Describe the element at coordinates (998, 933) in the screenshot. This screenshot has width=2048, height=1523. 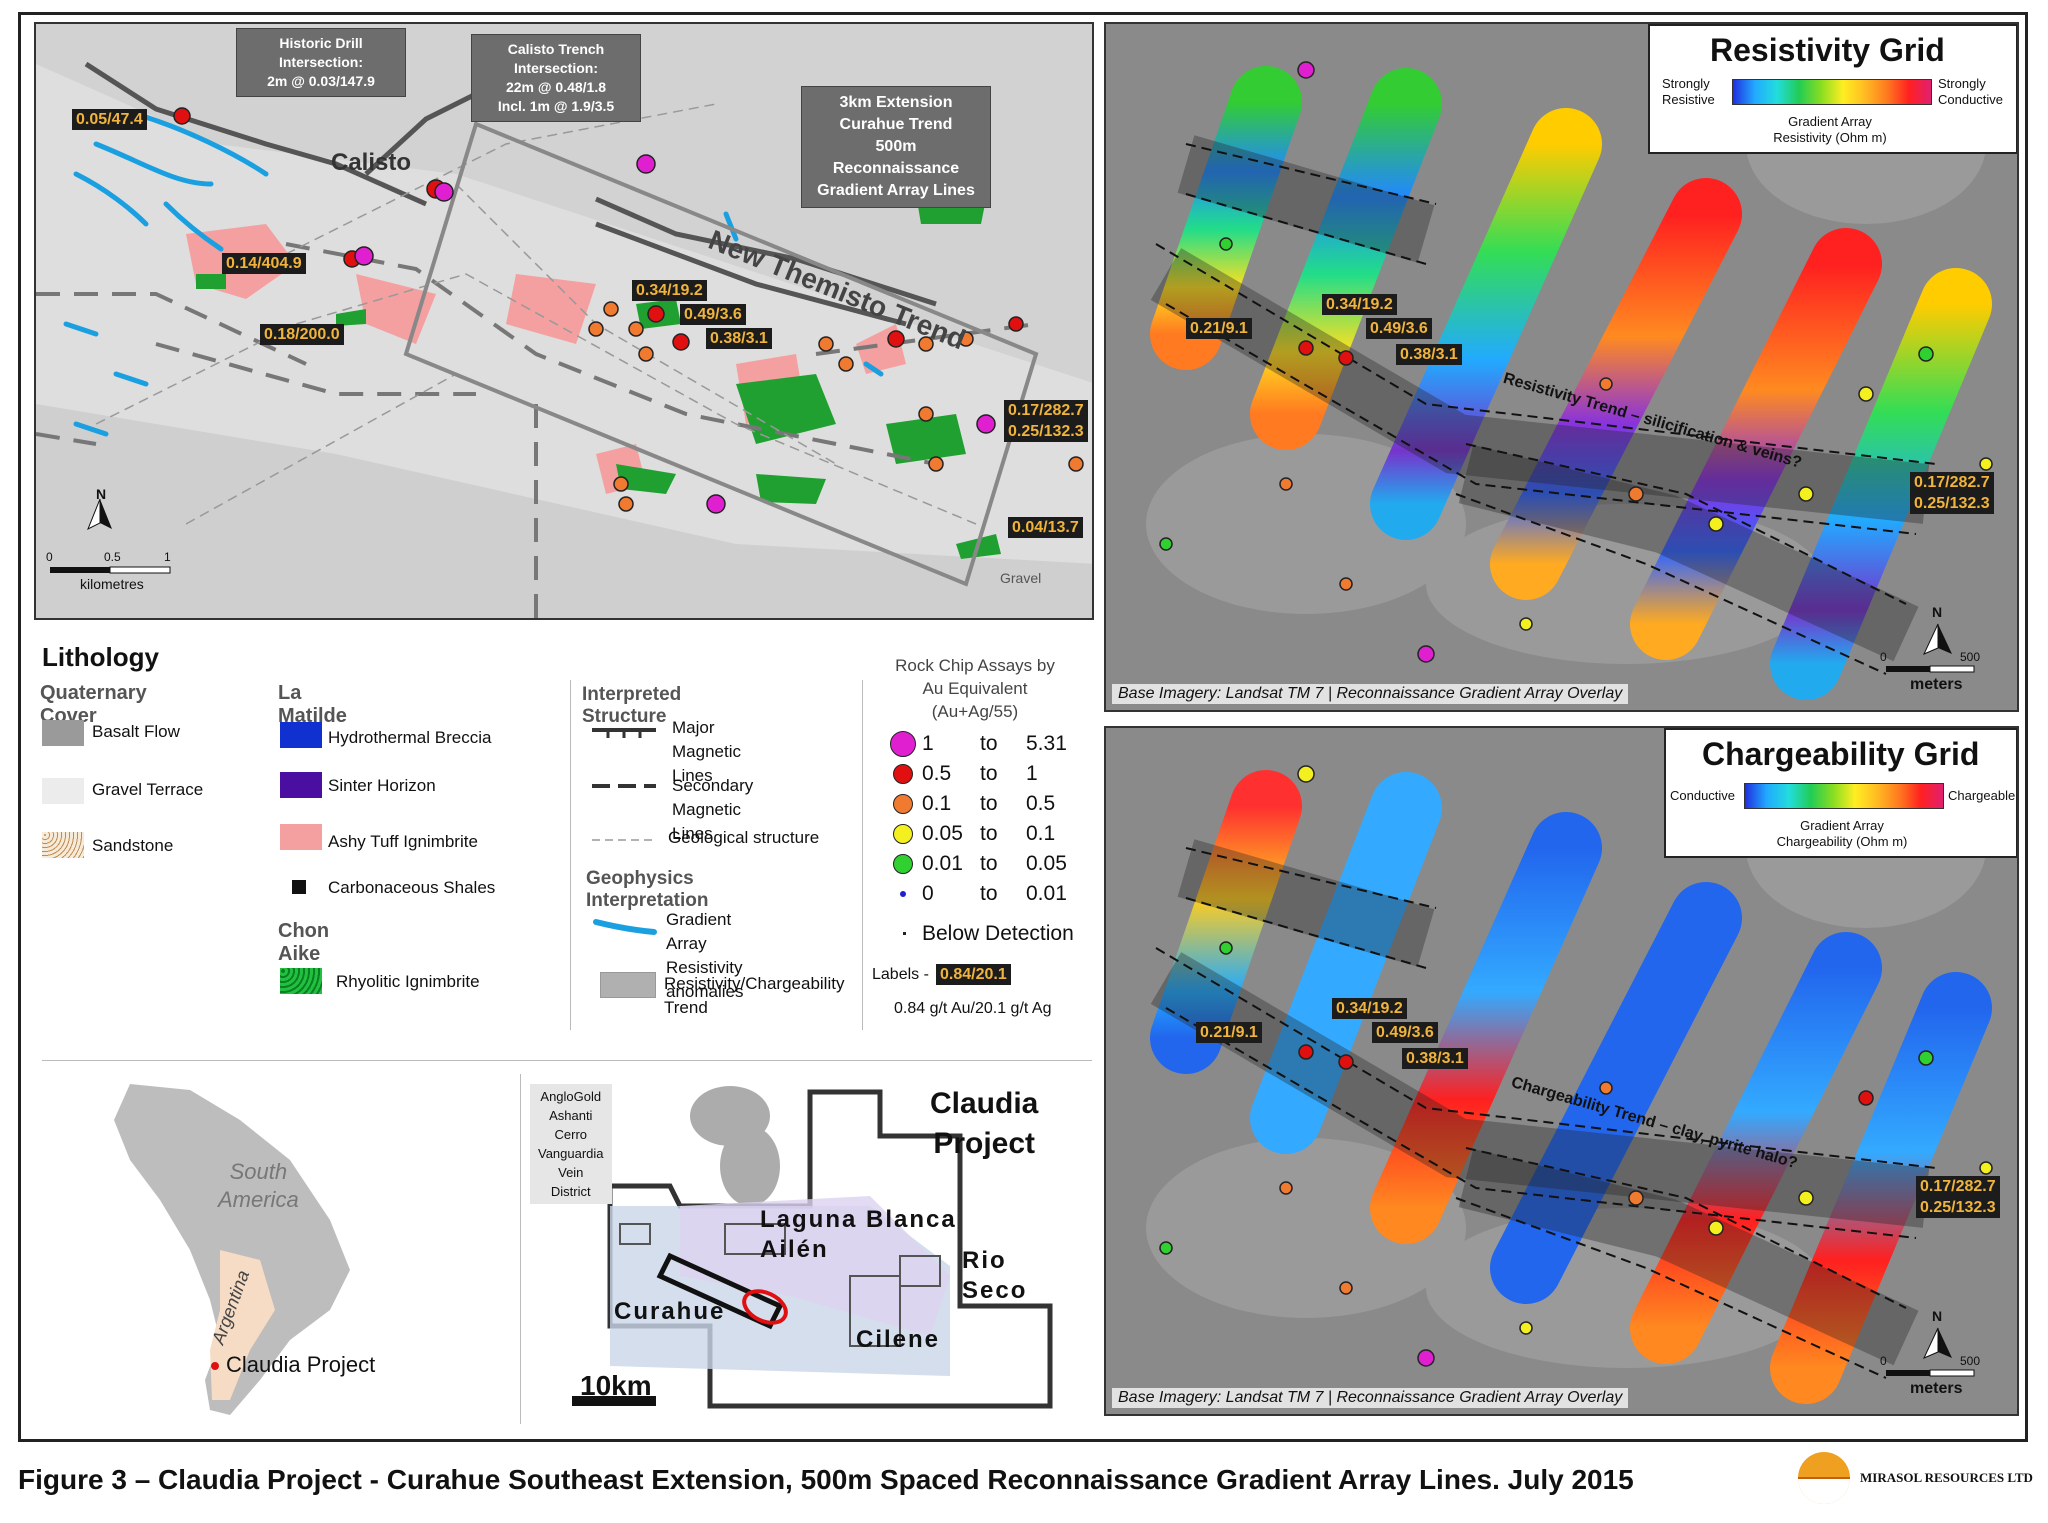
I see `legend-below-detection: Below Detection` at that location.